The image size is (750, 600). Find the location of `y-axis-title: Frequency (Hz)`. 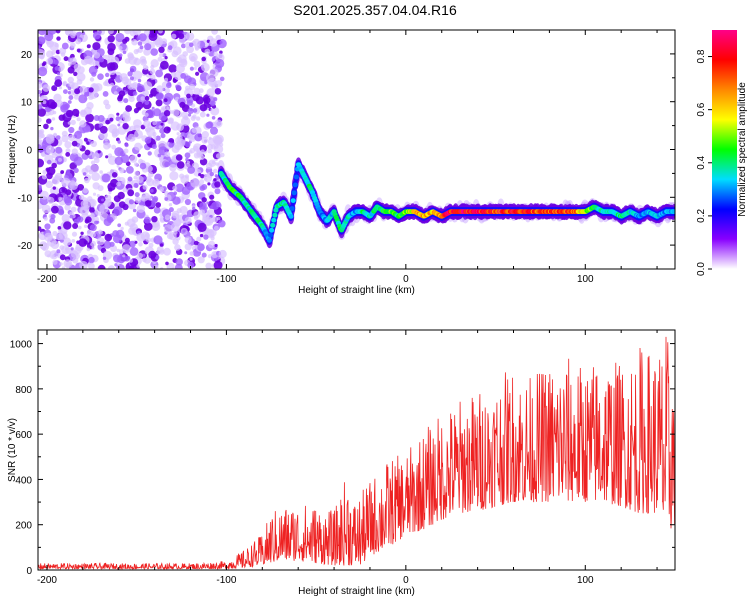

y-axis-title: Frequency (Hz) is located at coordinates (12, 149).